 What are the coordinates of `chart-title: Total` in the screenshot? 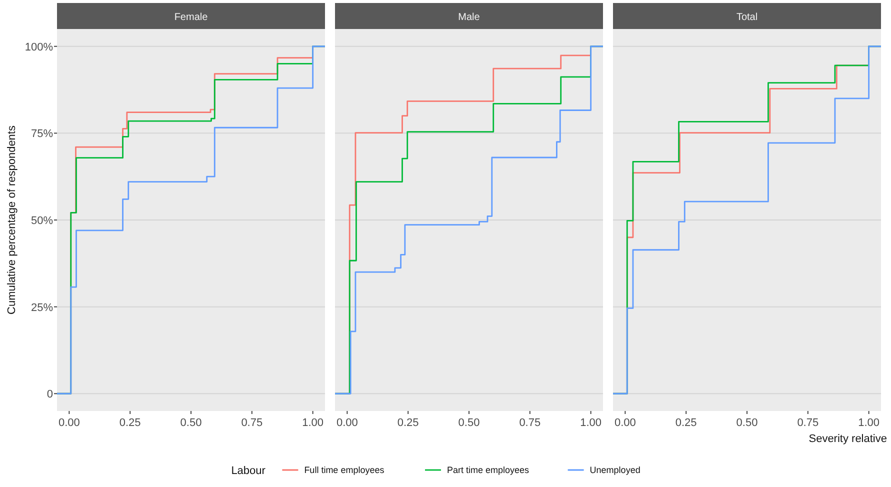 It's located at (747, 17).